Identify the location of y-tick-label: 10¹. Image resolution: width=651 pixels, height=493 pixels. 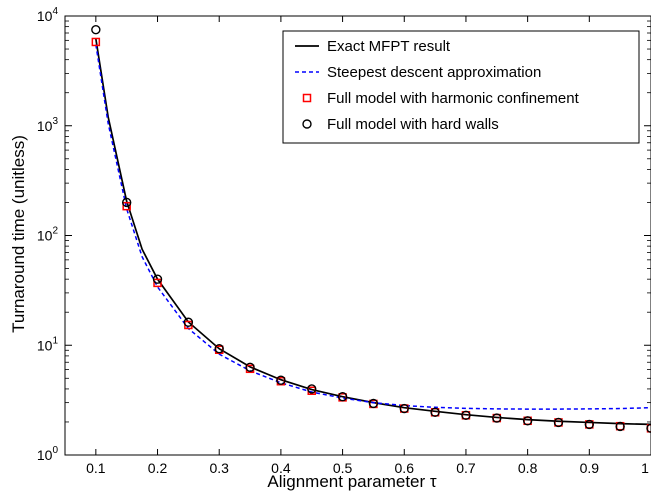
(48, 344).